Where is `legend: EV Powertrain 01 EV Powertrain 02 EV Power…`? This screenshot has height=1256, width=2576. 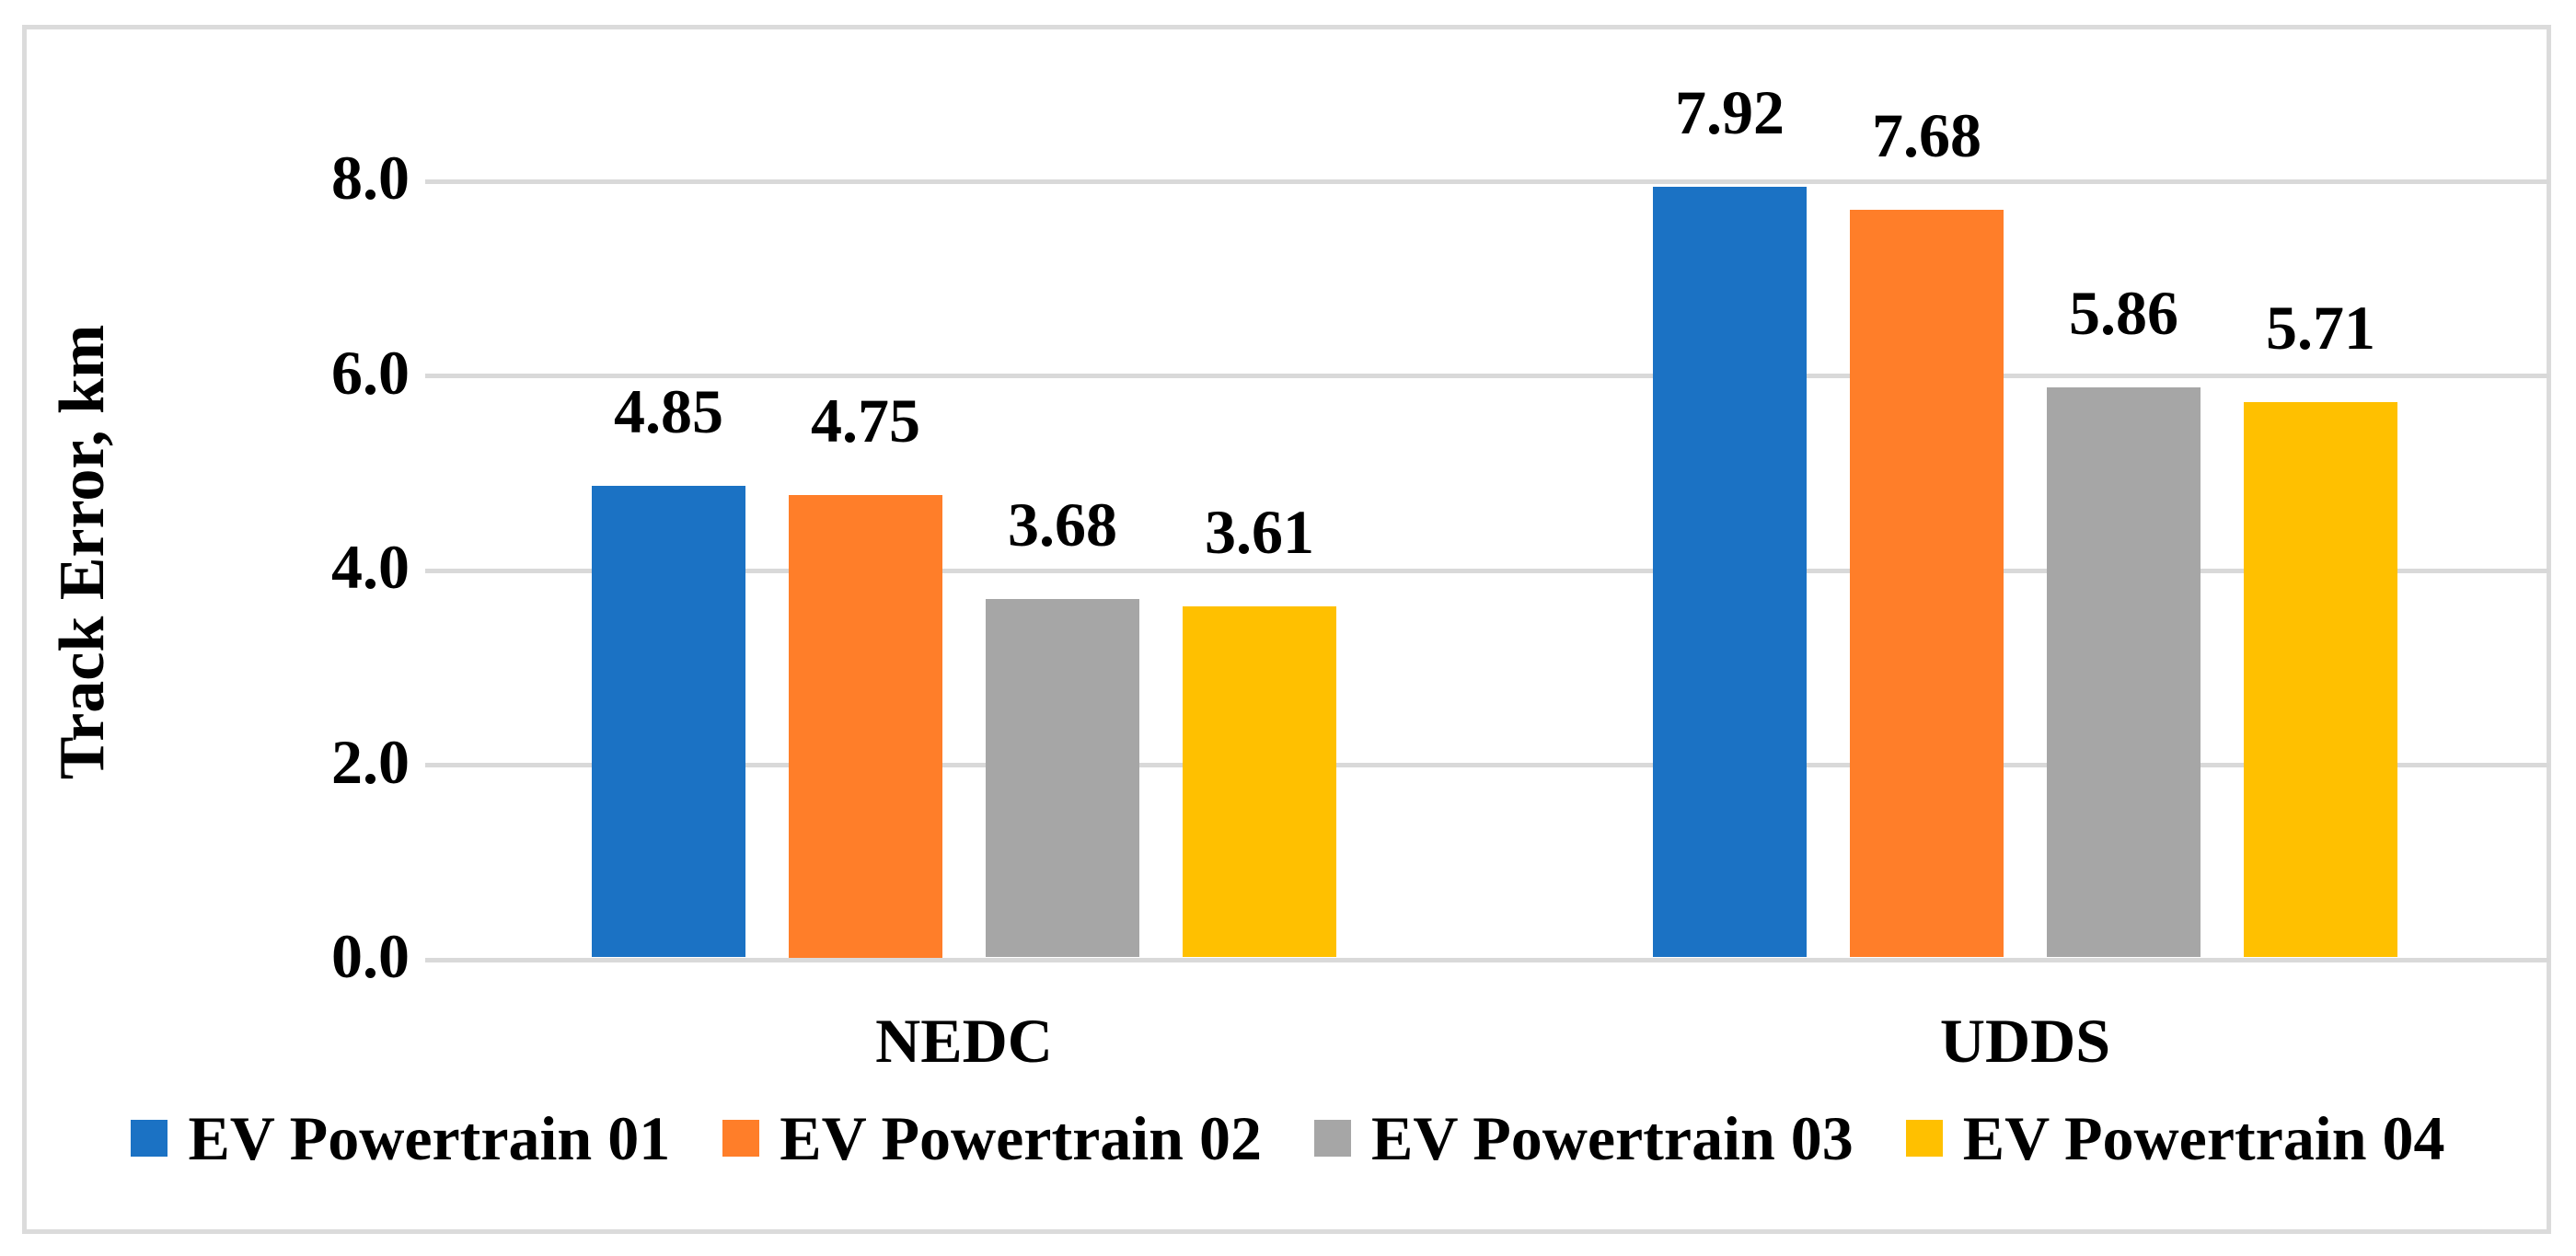
legend: EV Powertrain 01 EV Powertrain 02 EV Power… is located at coordinates (1288, 1138).